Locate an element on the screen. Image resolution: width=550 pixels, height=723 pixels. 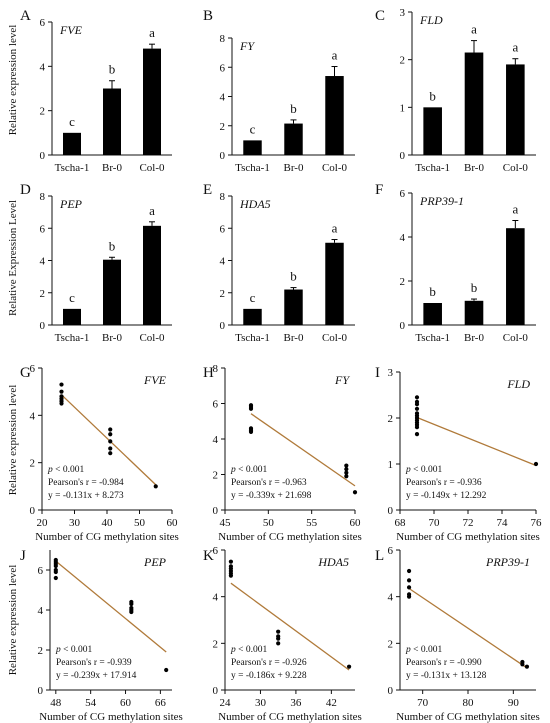
x-tick-label: 70 is located at coordinates (423, 703).